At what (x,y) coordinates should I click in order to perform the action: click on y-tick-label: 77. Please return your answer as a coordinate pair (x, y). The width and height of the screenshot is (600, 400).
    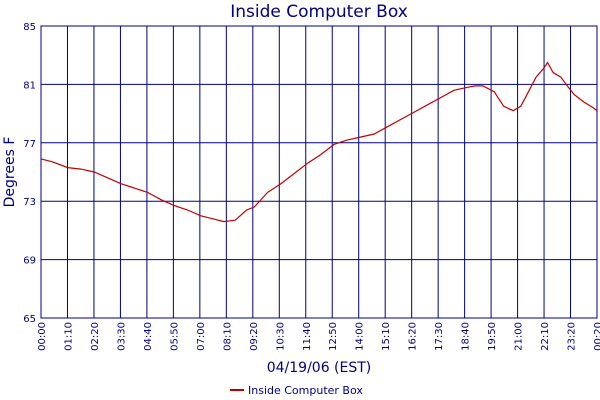
    Looking at the image, I should click on (29, 144).